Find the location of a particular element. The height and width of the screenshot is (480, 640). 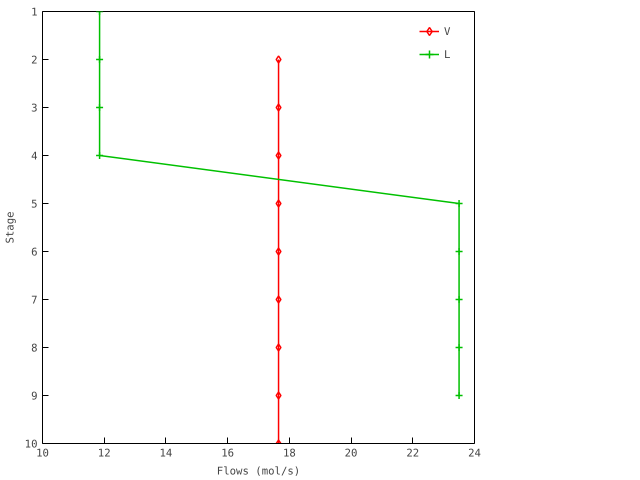

y-tick-label: 4 is located at coordinates (34, 156).